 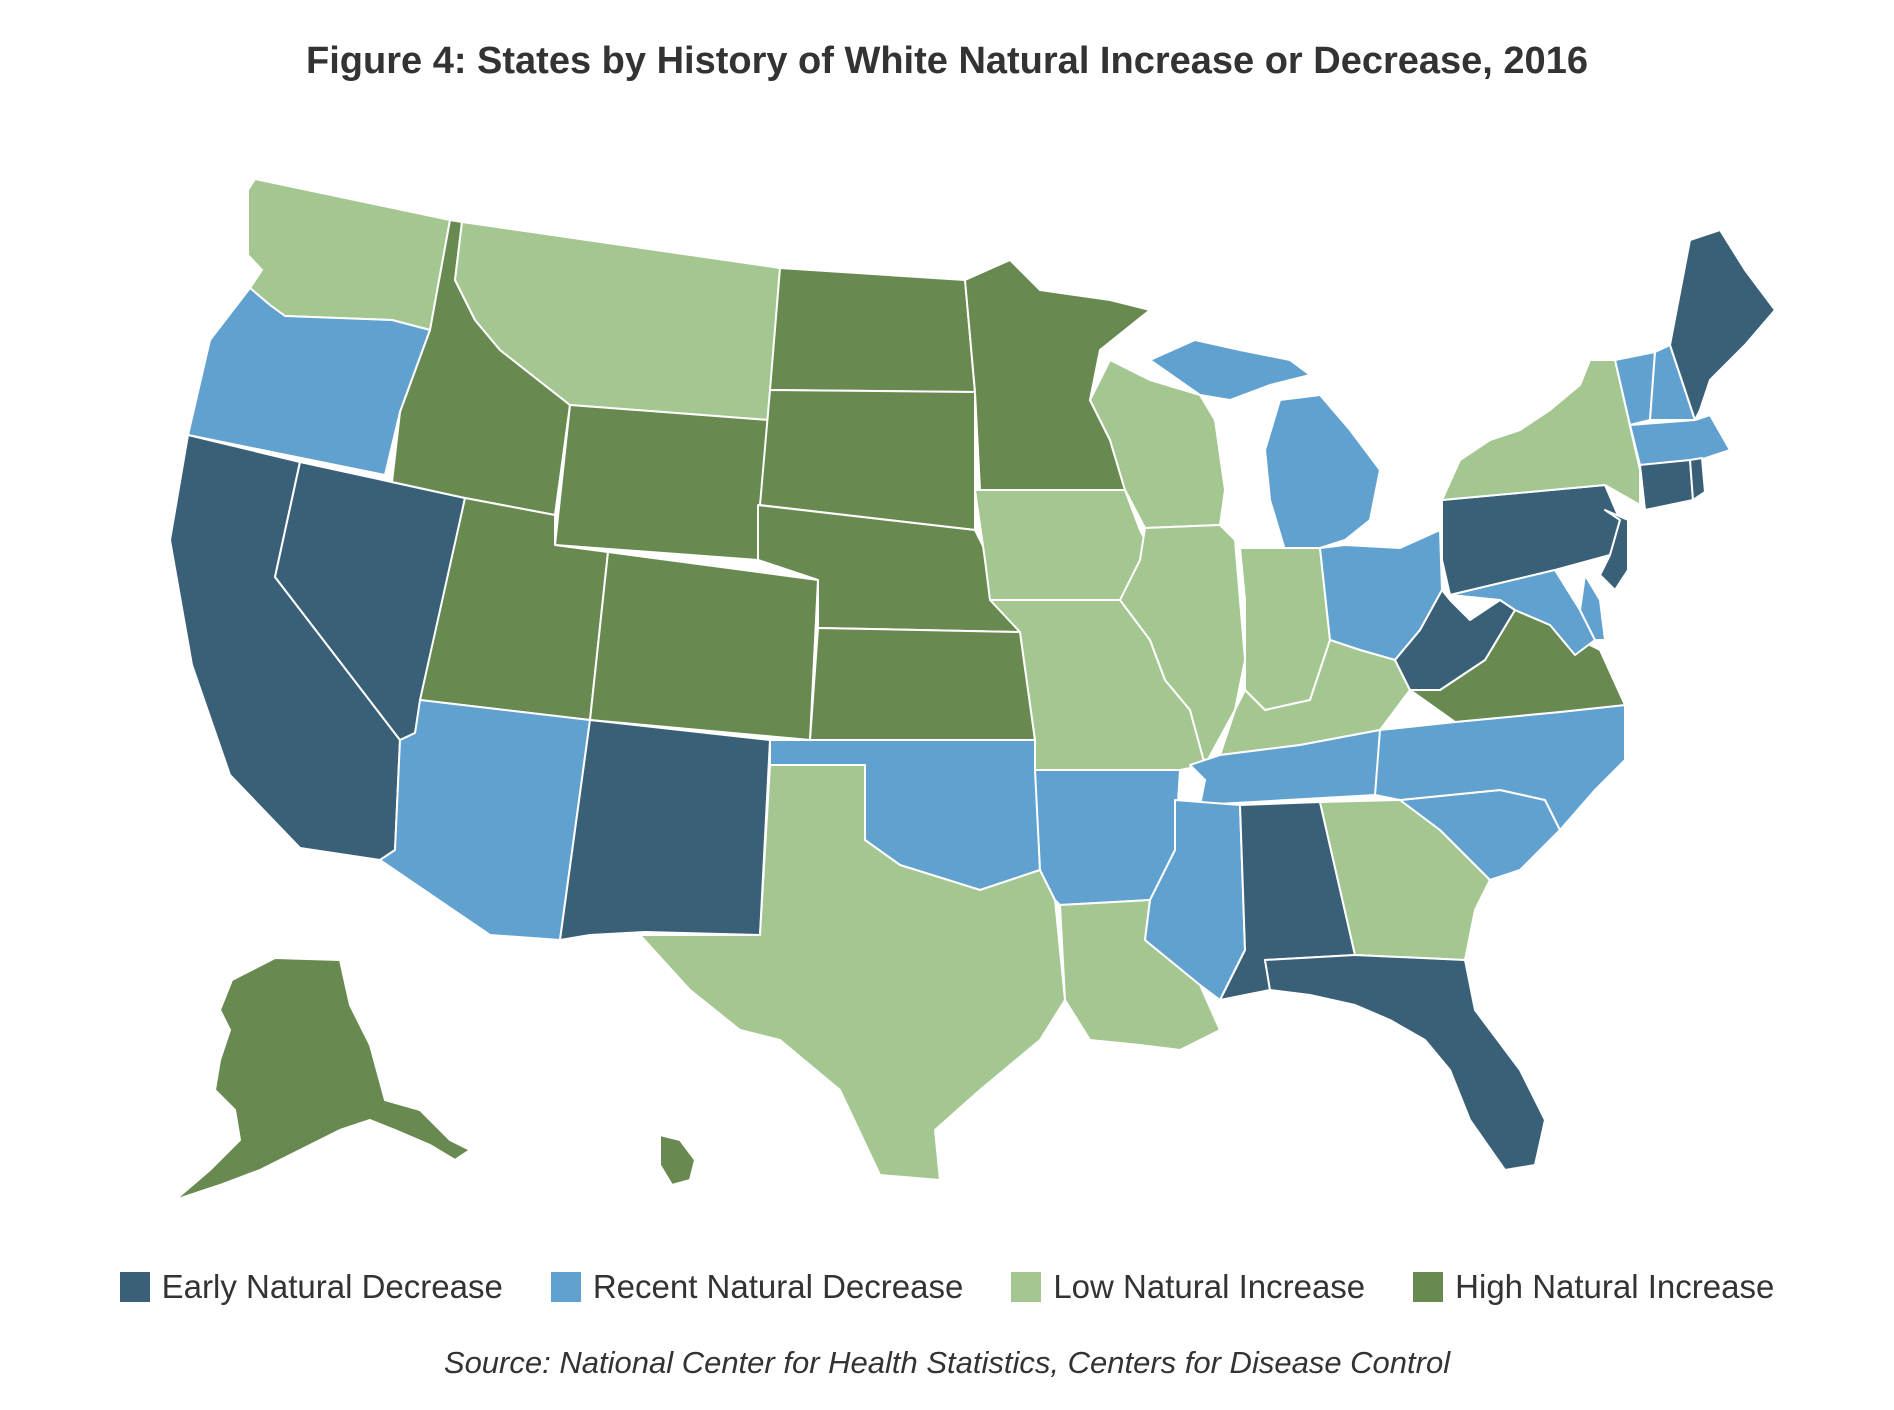 I want to click on legend-swatch-recent, so click(x=565, y=1287).